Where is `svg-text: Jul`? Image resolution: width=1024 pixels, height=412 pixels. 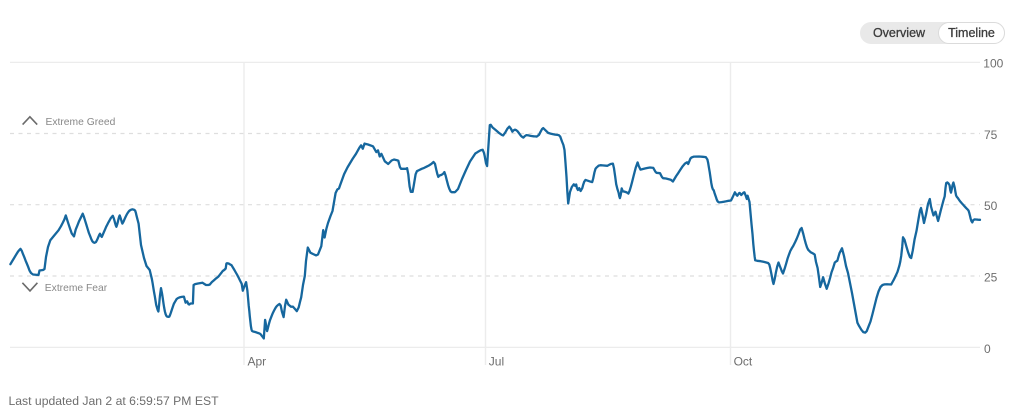 svg-text: Jul is located at coordinates (496, 362).